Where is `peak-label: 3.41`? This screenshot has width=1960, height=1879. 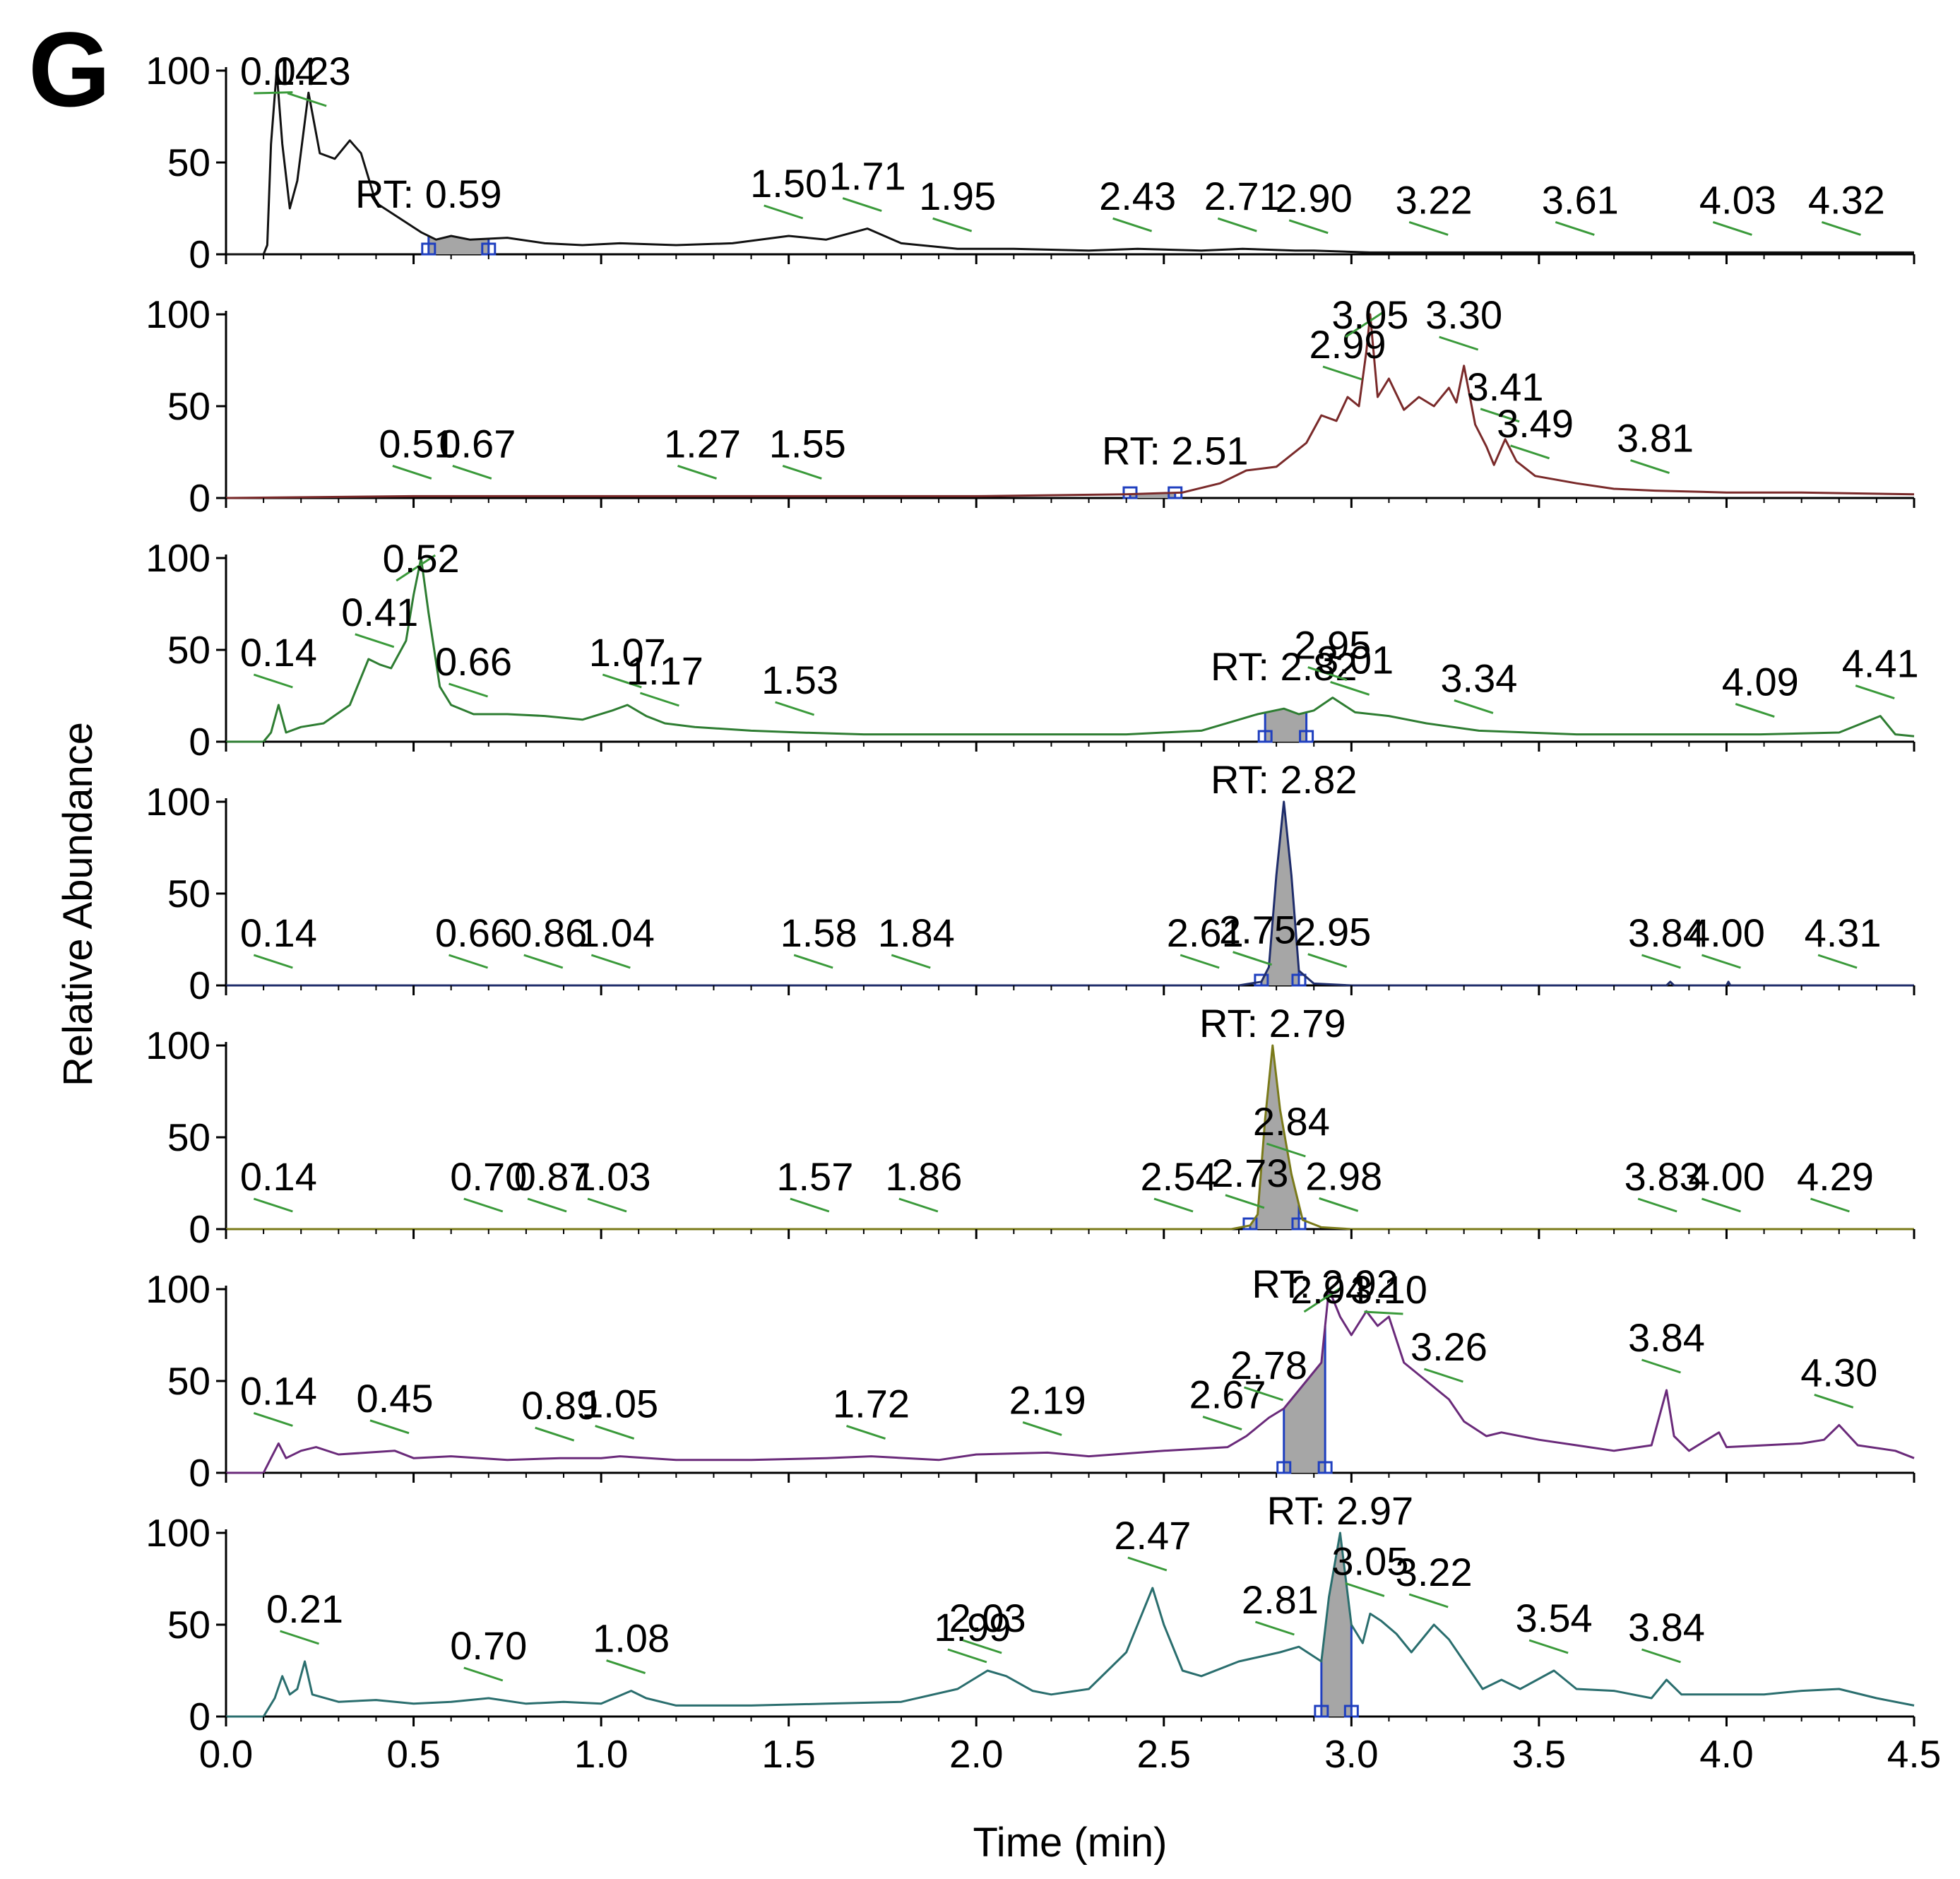
peak-label: 3.41 is located at coordinates (1505, 386).